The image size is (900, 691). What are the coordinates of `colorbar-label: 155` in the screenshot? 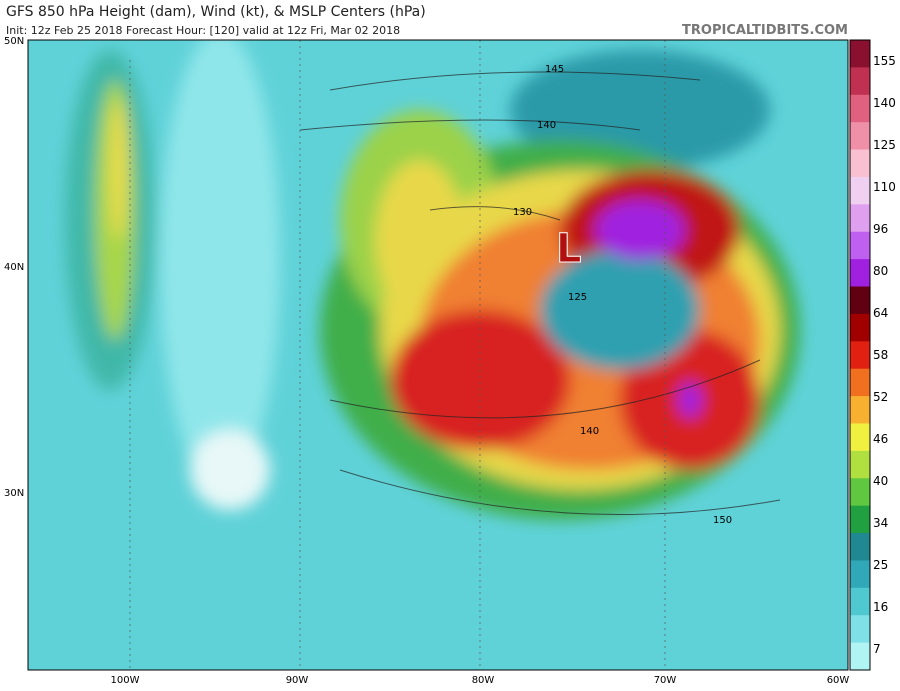 It's located at (884, 61).